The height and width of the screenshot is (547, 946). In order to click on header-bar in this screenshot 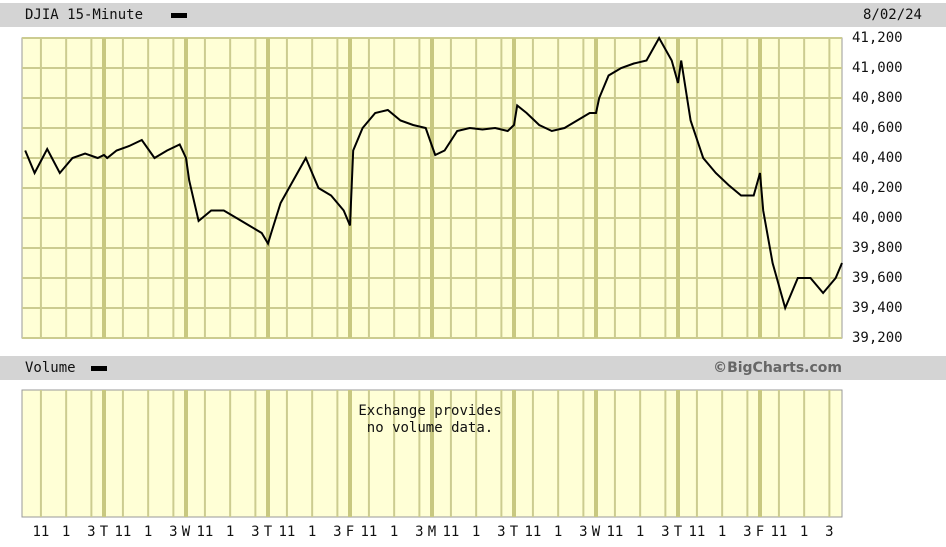, I will do `click(473, 15)`.